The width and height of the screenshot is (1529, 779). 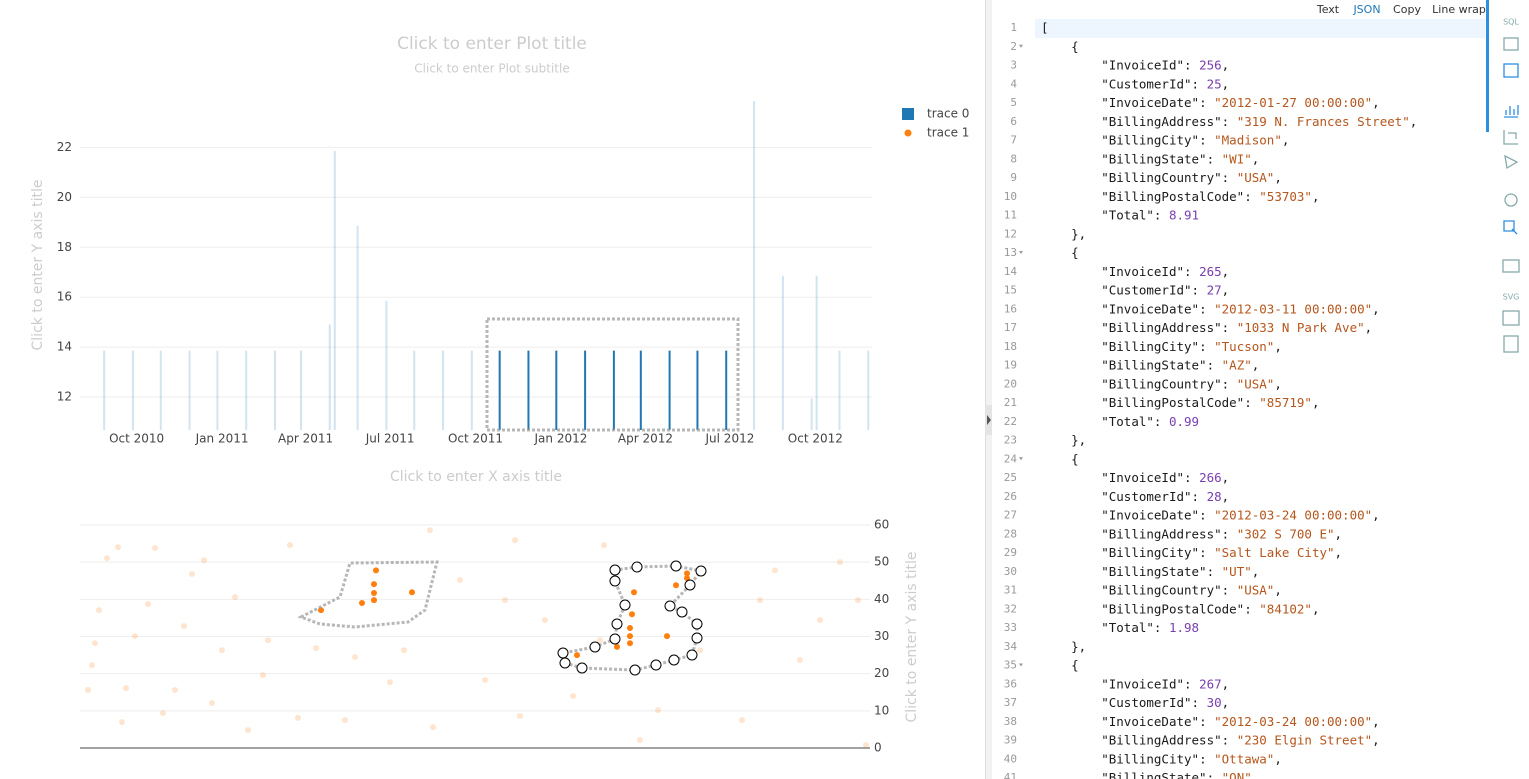 I want to click on x-tick-label: Jul 2012, so click(x=730, y=439).